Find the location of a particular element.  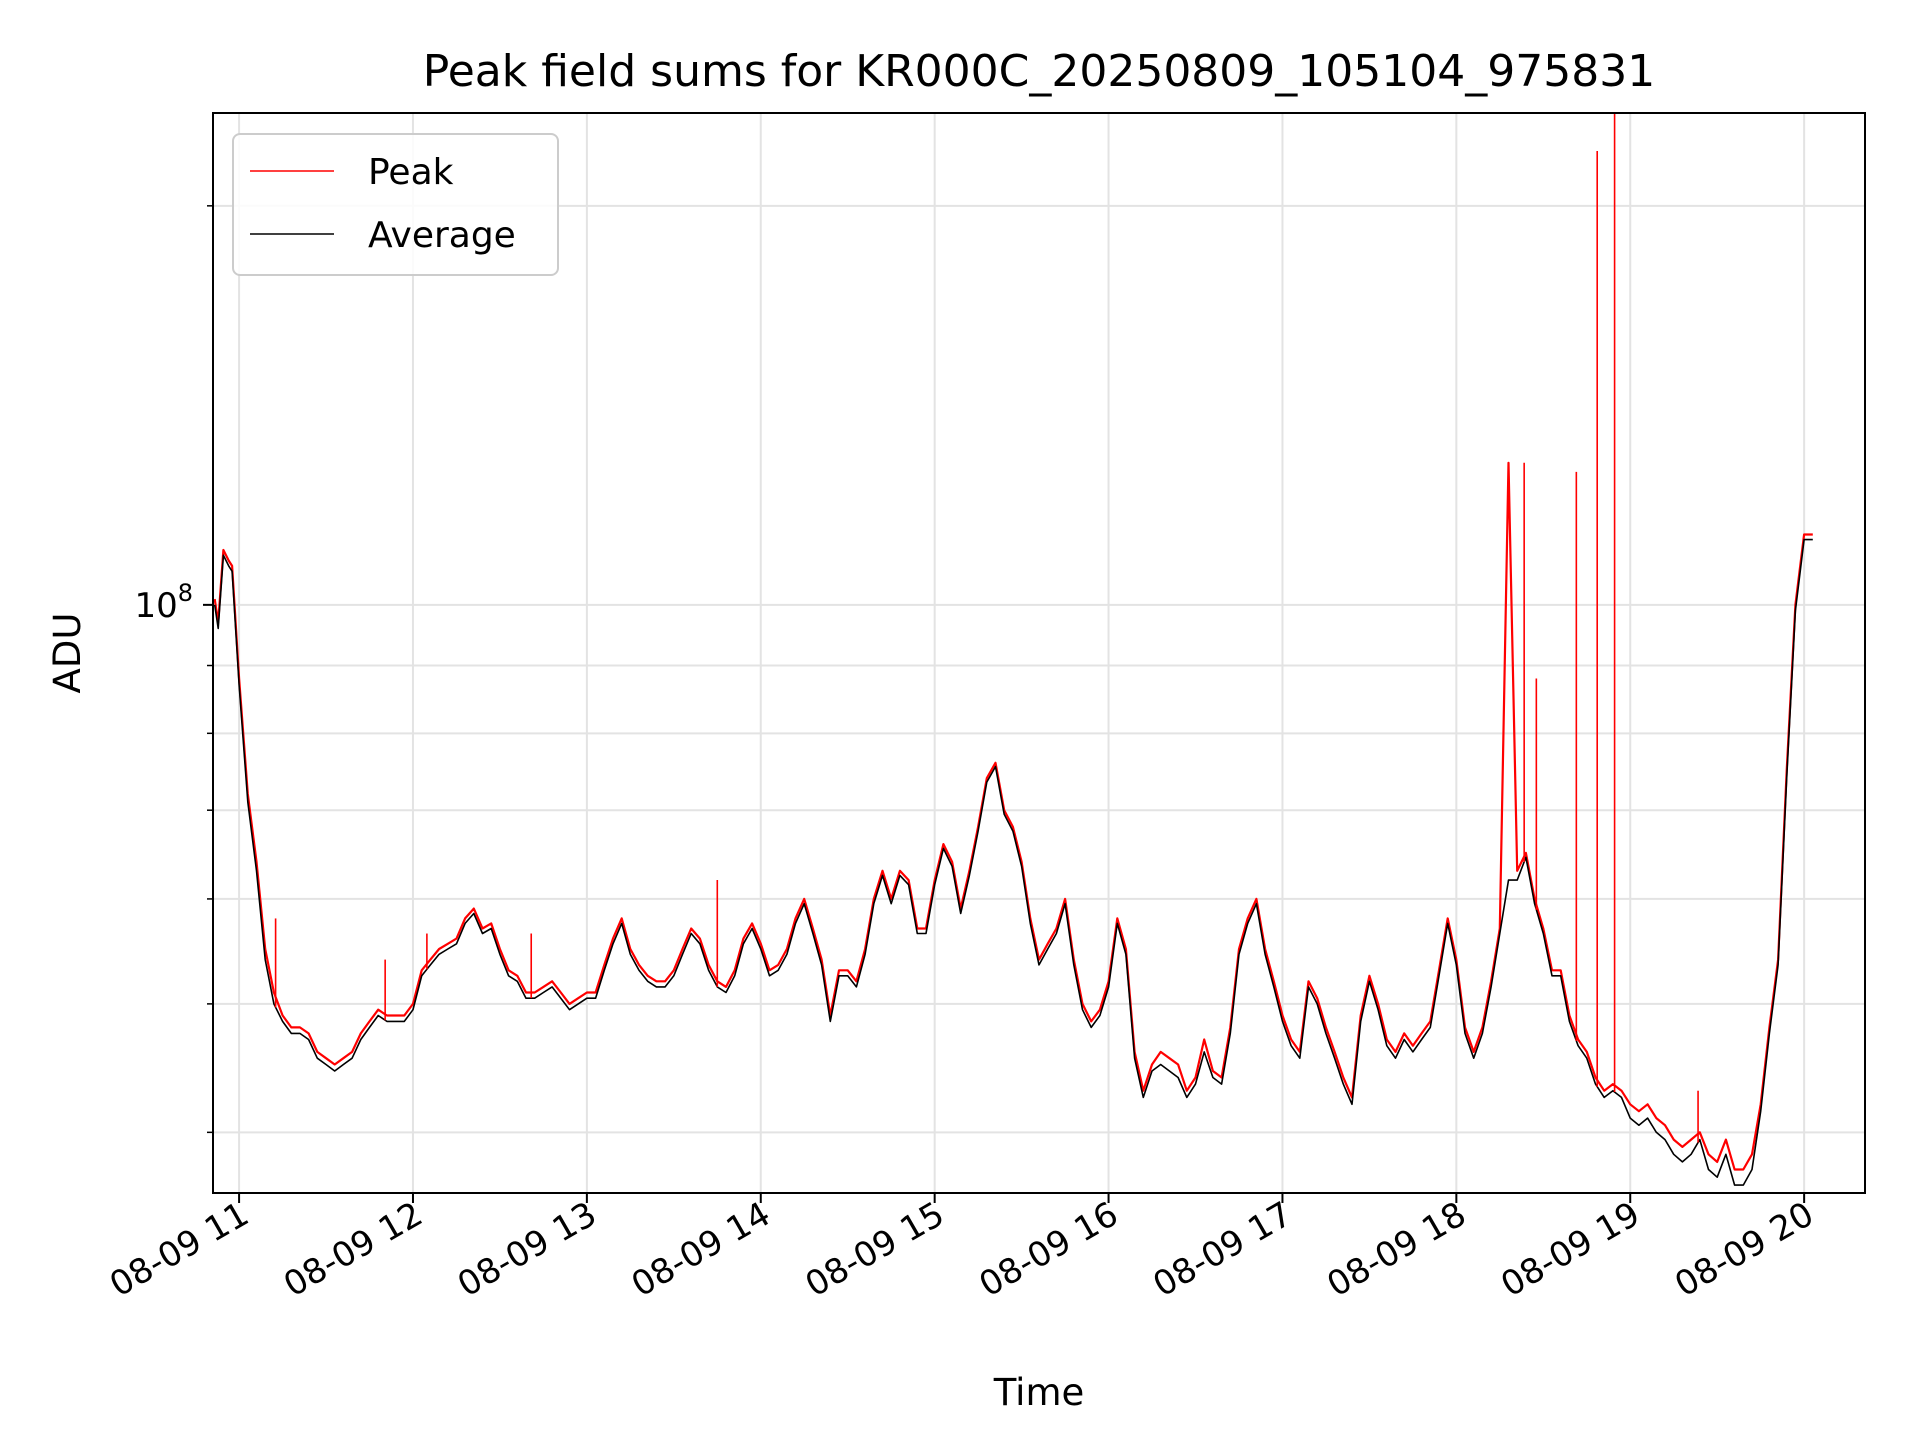

legend: Peak Average is located at coordinates (395, 204).